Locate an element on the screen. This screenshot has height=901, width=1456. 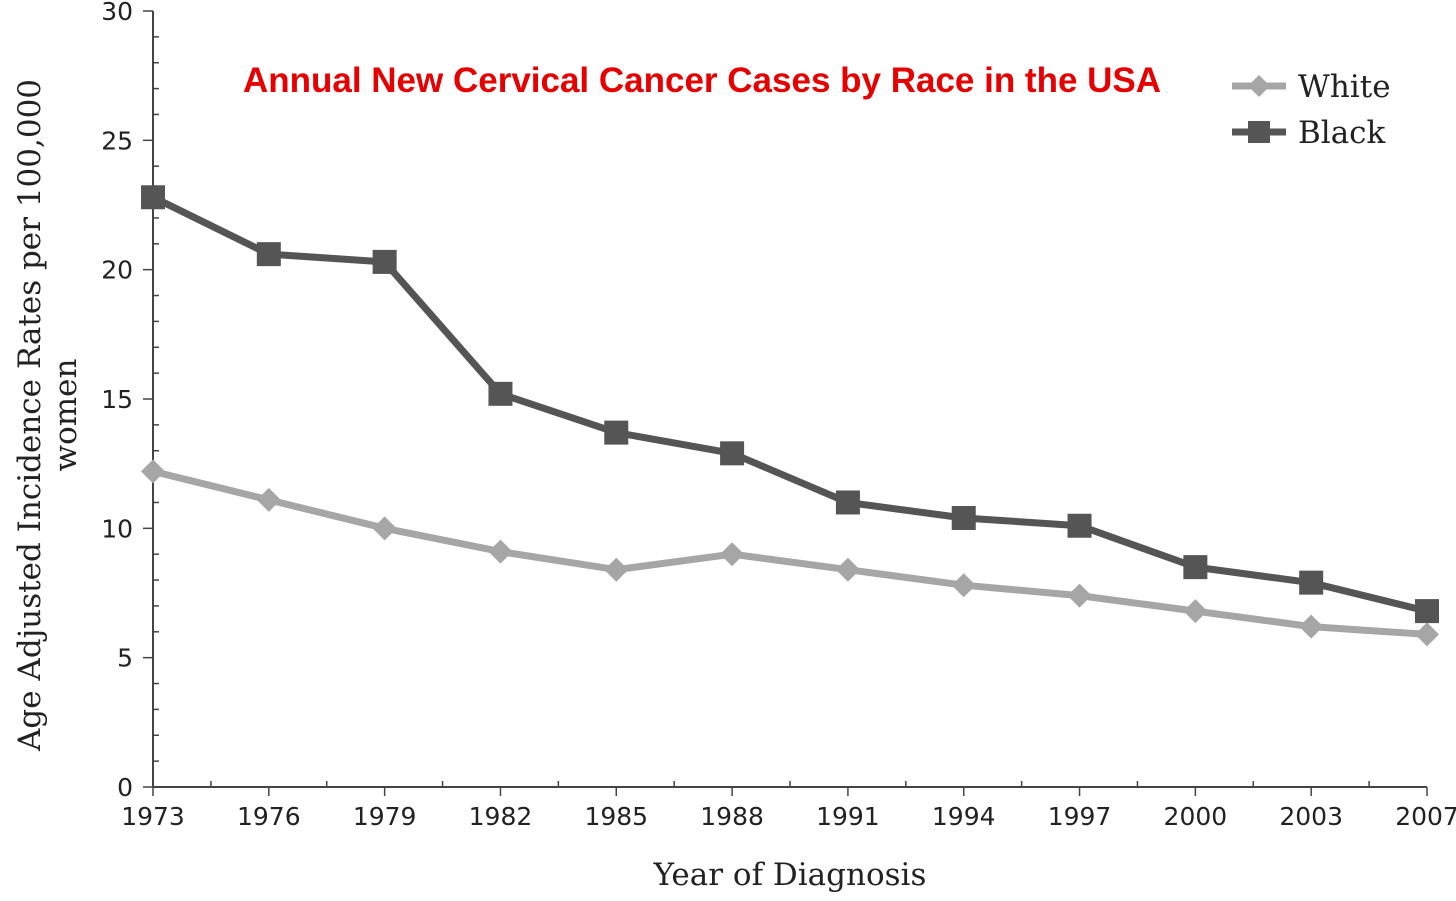
legend-item-white: White is located at coordinates (1311, 87).